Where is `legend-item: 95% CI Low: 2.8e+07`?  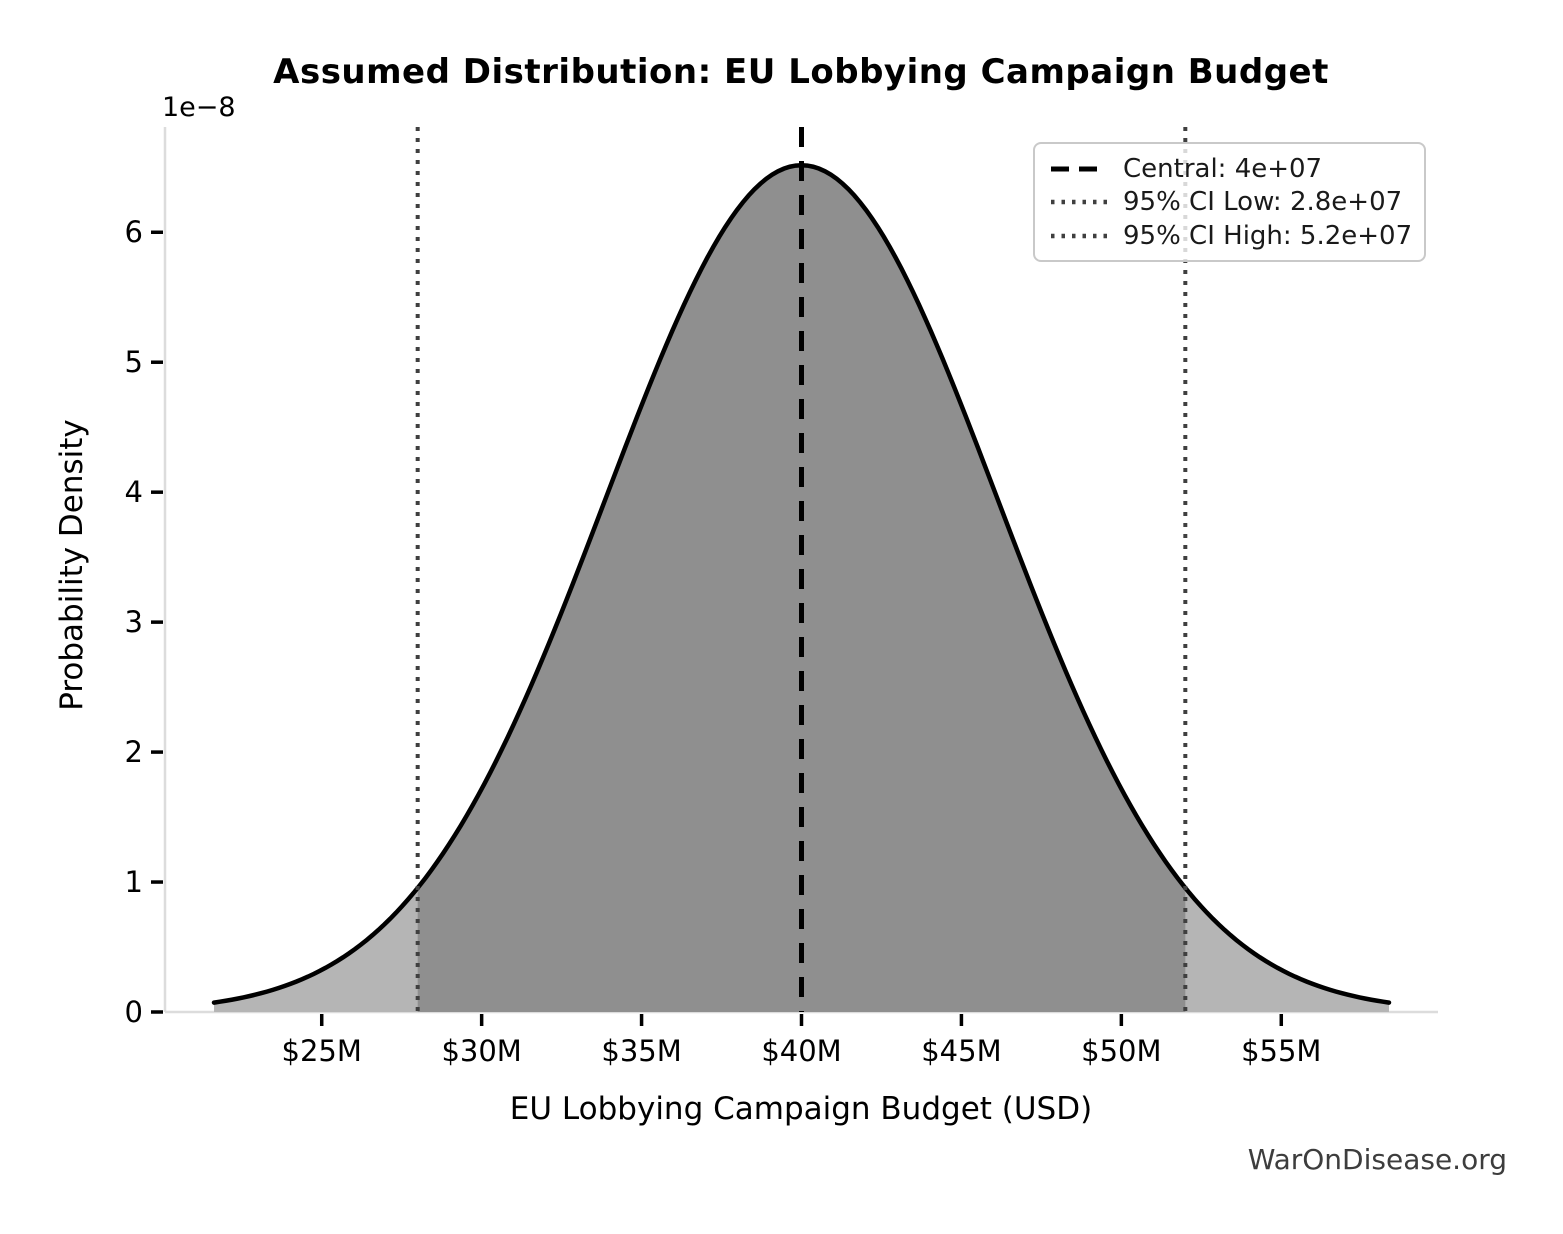
legend-item: 95% CI Low: 2.8e+07 is located at coordinates (1232, 202).